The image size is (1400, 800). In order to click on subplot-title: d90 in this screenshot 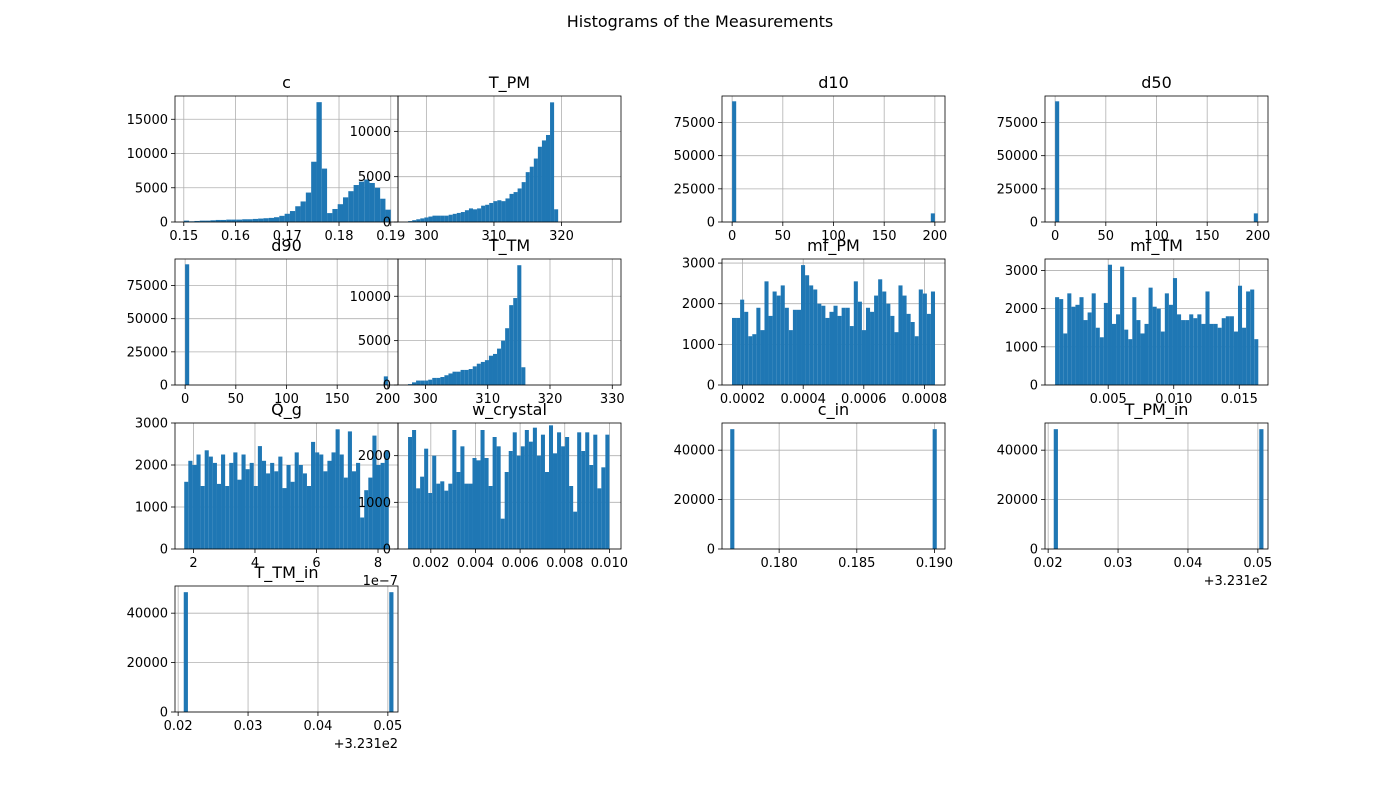, I will do `click(286, 245)`.